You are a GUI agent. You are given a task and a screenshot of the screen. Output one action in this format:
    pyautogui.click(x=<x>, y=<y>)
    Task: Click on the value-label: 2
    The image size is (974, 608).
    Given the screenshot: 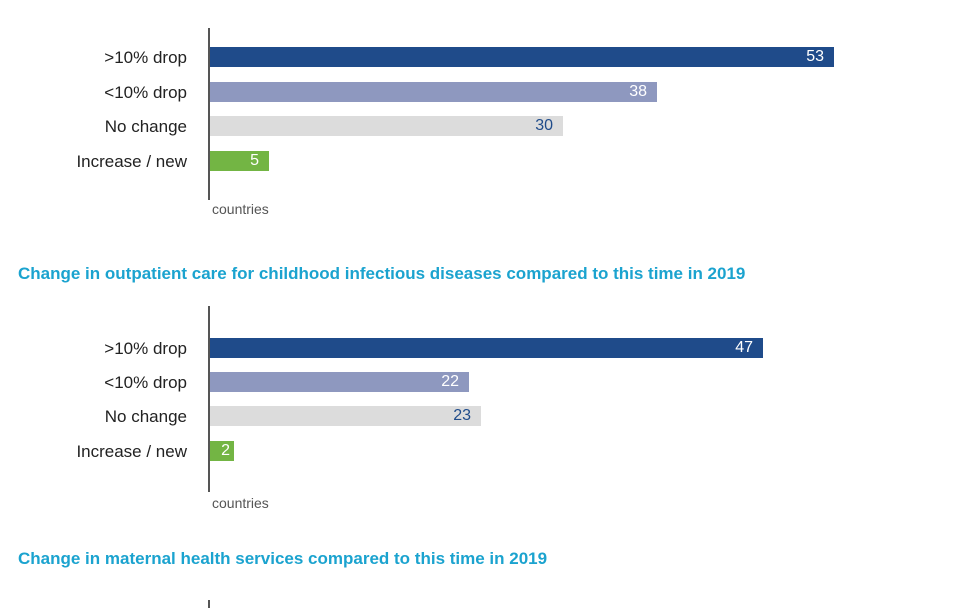 What is the action you would take?
    pyautogui.click(x=225, y=450)
    